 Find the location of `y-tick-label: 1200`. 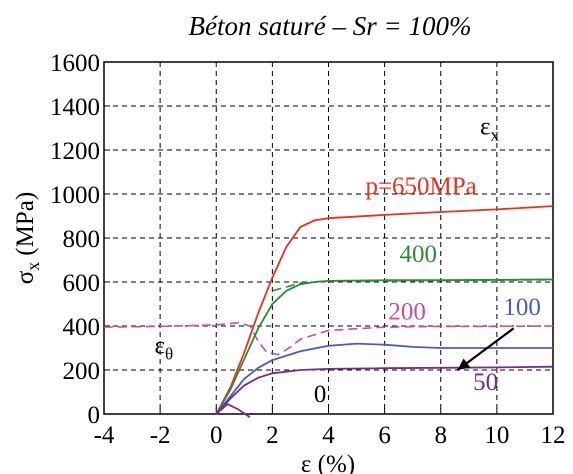

y-tick-label: 1200 is located at coordinates (75, 151).